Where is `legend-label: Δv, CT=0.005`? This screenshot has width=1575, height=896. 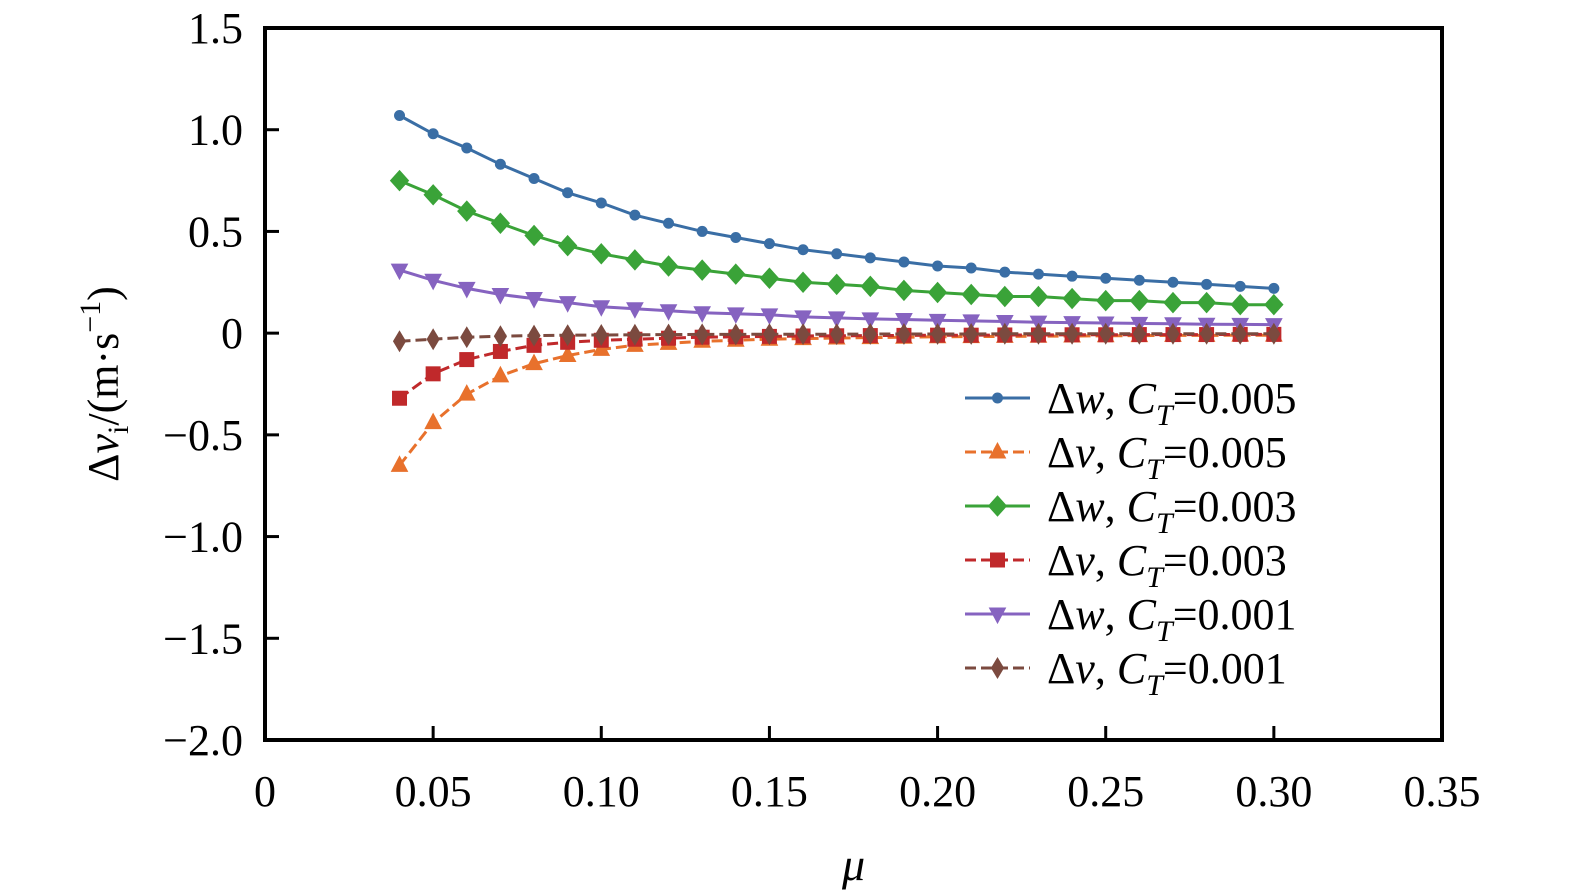
legend-label: Δv, CT=0.005 is located at coordinates (1167, 457).